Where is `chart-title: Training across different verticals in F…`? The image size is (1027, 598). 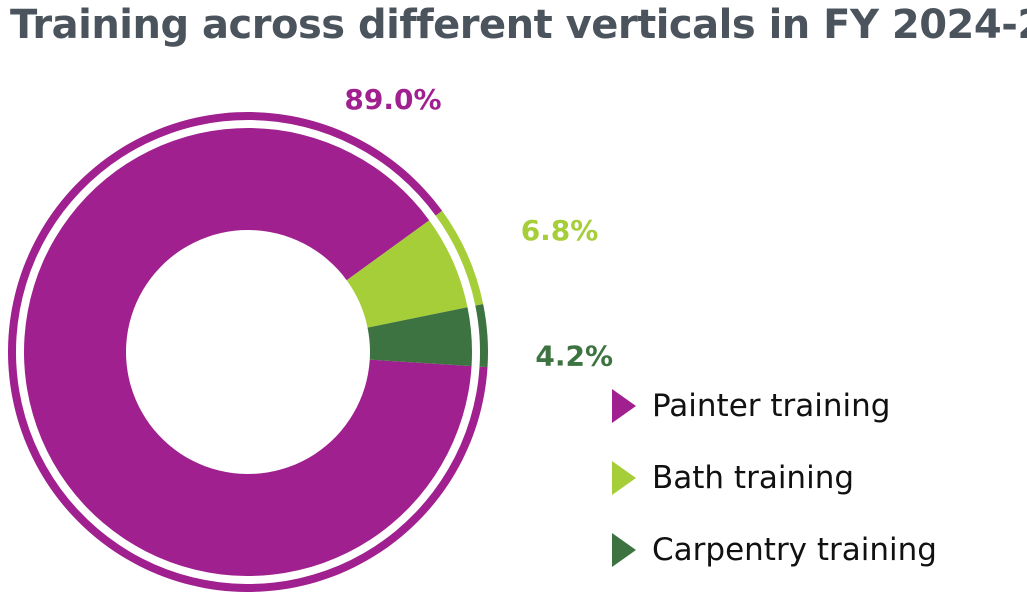 chart-title: Training across different verticals in F… is located at coordinates (518, 25).